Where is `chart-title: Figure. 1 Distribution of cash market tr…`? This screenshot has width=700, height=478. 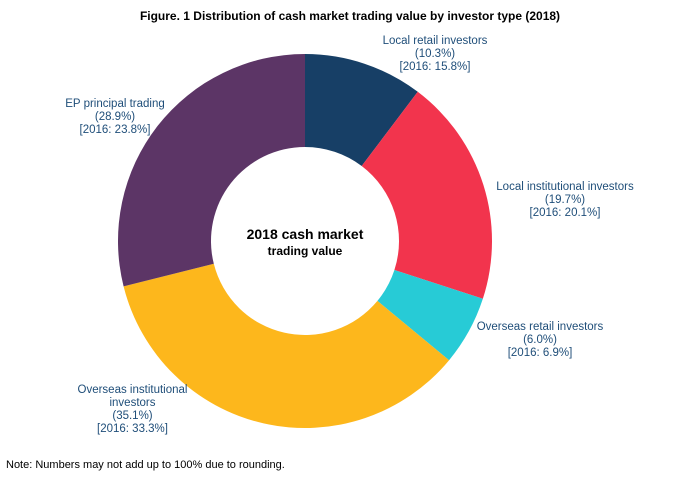
chart-title: Figure. 1 Distribution of cash market tr… is located at coordinates (350, 16).